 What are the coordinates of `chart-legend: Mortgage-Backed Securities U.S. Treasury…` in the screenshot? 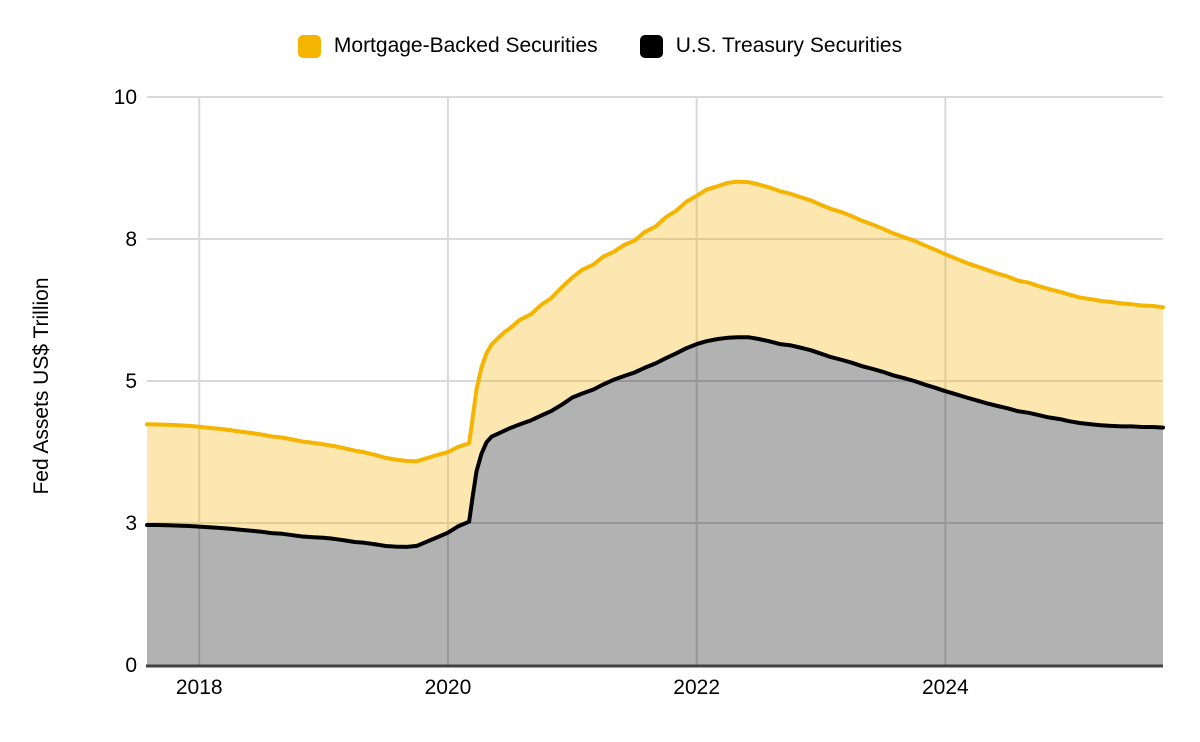 It's located at (600, 46).